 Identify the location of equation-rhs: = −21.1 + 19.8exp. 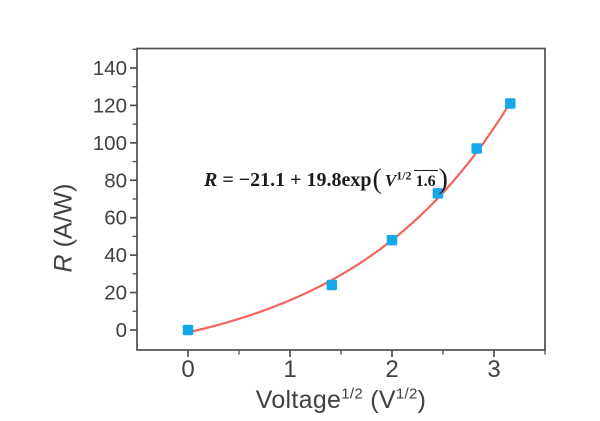
(294, 179).